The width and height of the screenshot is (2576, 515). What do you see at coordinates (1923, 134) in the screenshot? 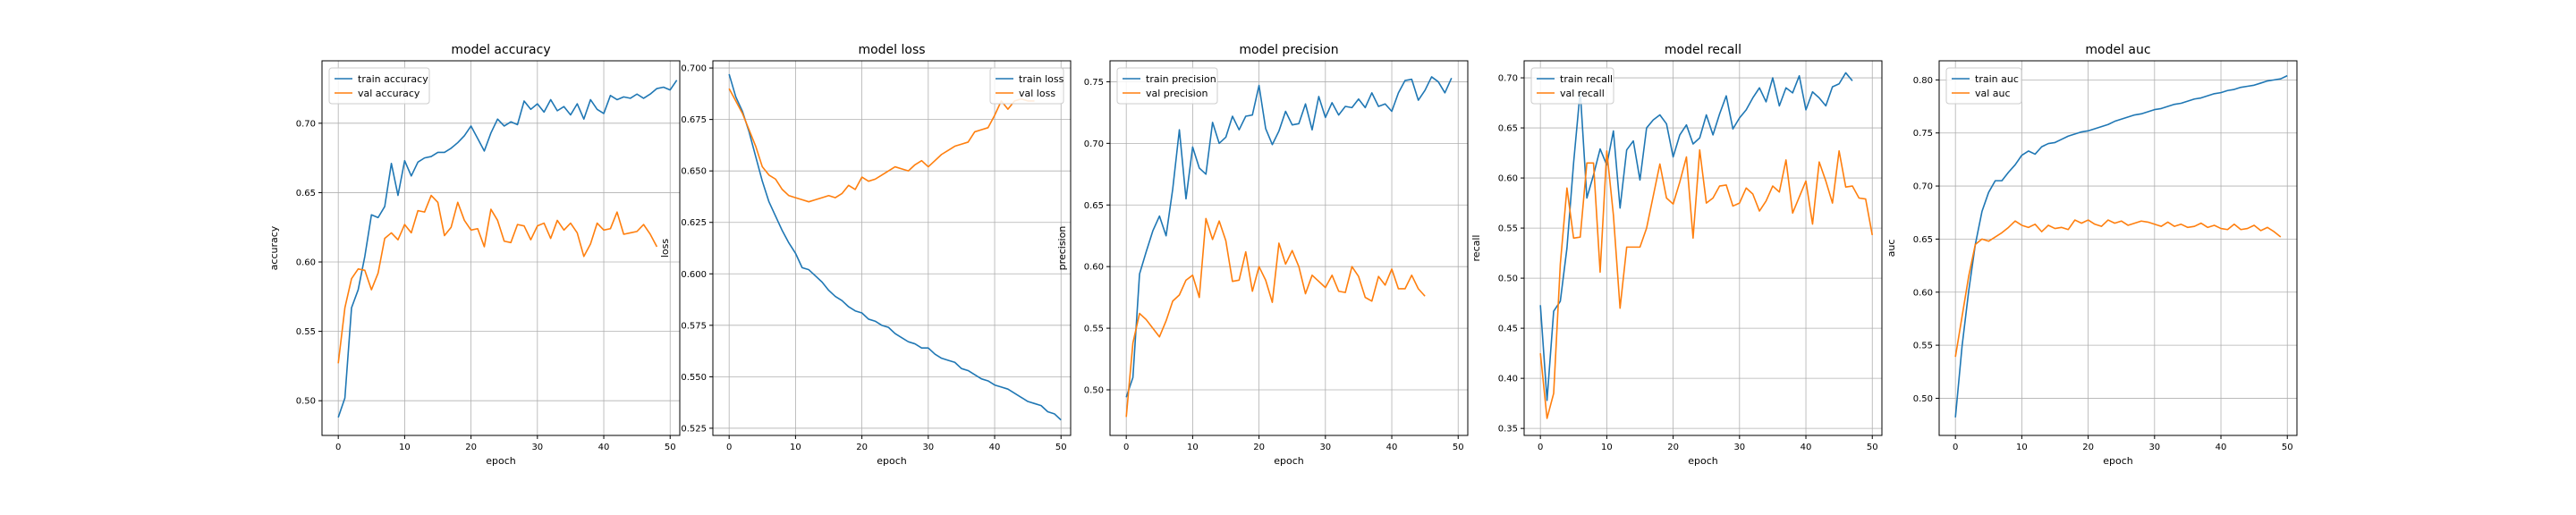
I see `y-tick-label: 0.75` at bounding box center [1923, 134].